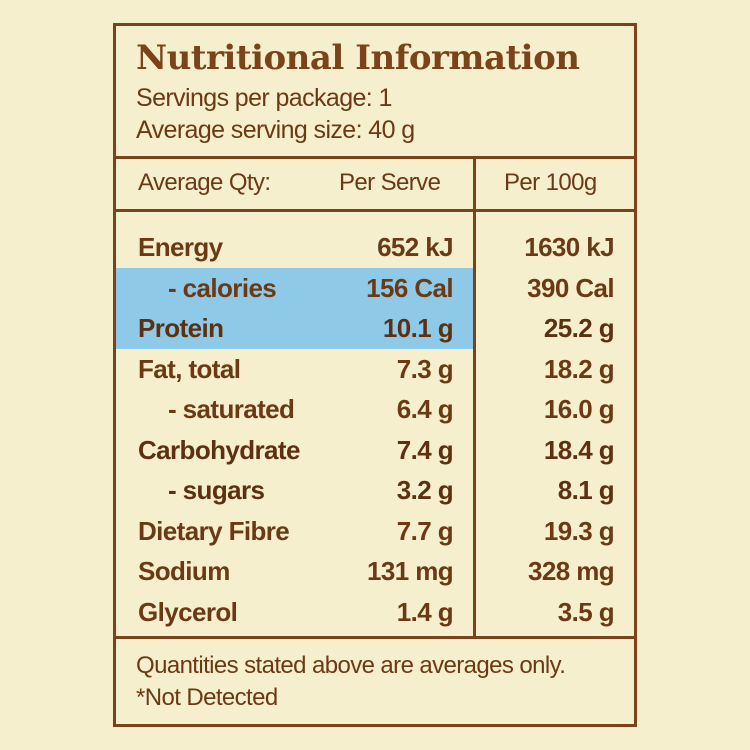 The width and height of the screenshot is (750, 750). I want to click on per-serve-value: 156 Cal, so click(409, 288).